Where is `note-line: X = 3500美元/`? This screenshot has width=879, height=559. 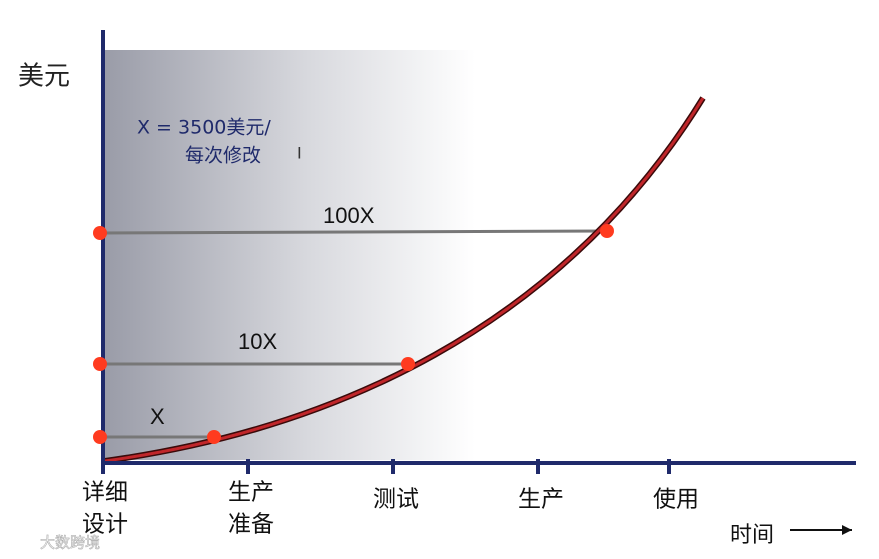 note-line: X = 3500美元/ is located at coordinates (204, 128).